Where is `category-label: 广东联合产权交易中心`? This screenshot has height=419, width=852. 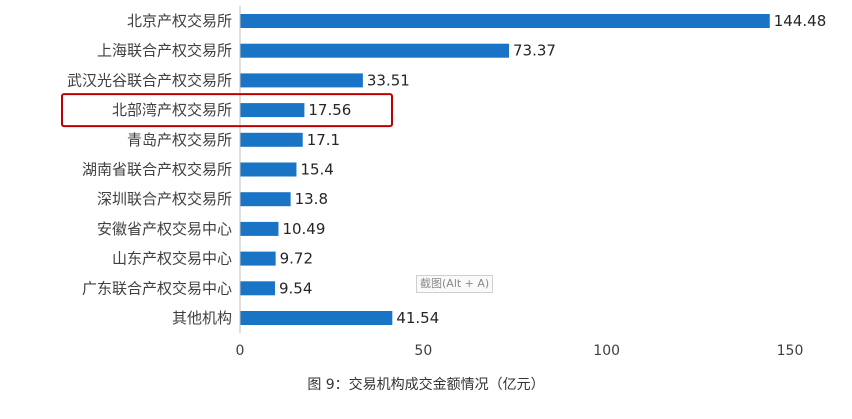 category-label: 广东联合产权交易中心 is located at coordinates (157, 288).